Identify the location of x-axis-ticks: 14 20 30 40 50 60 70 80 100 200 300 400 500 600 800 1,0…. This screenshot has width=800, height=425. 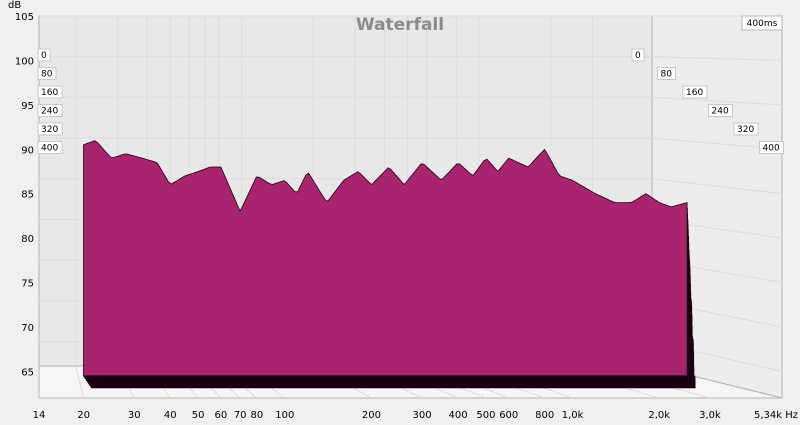
(415, 415).